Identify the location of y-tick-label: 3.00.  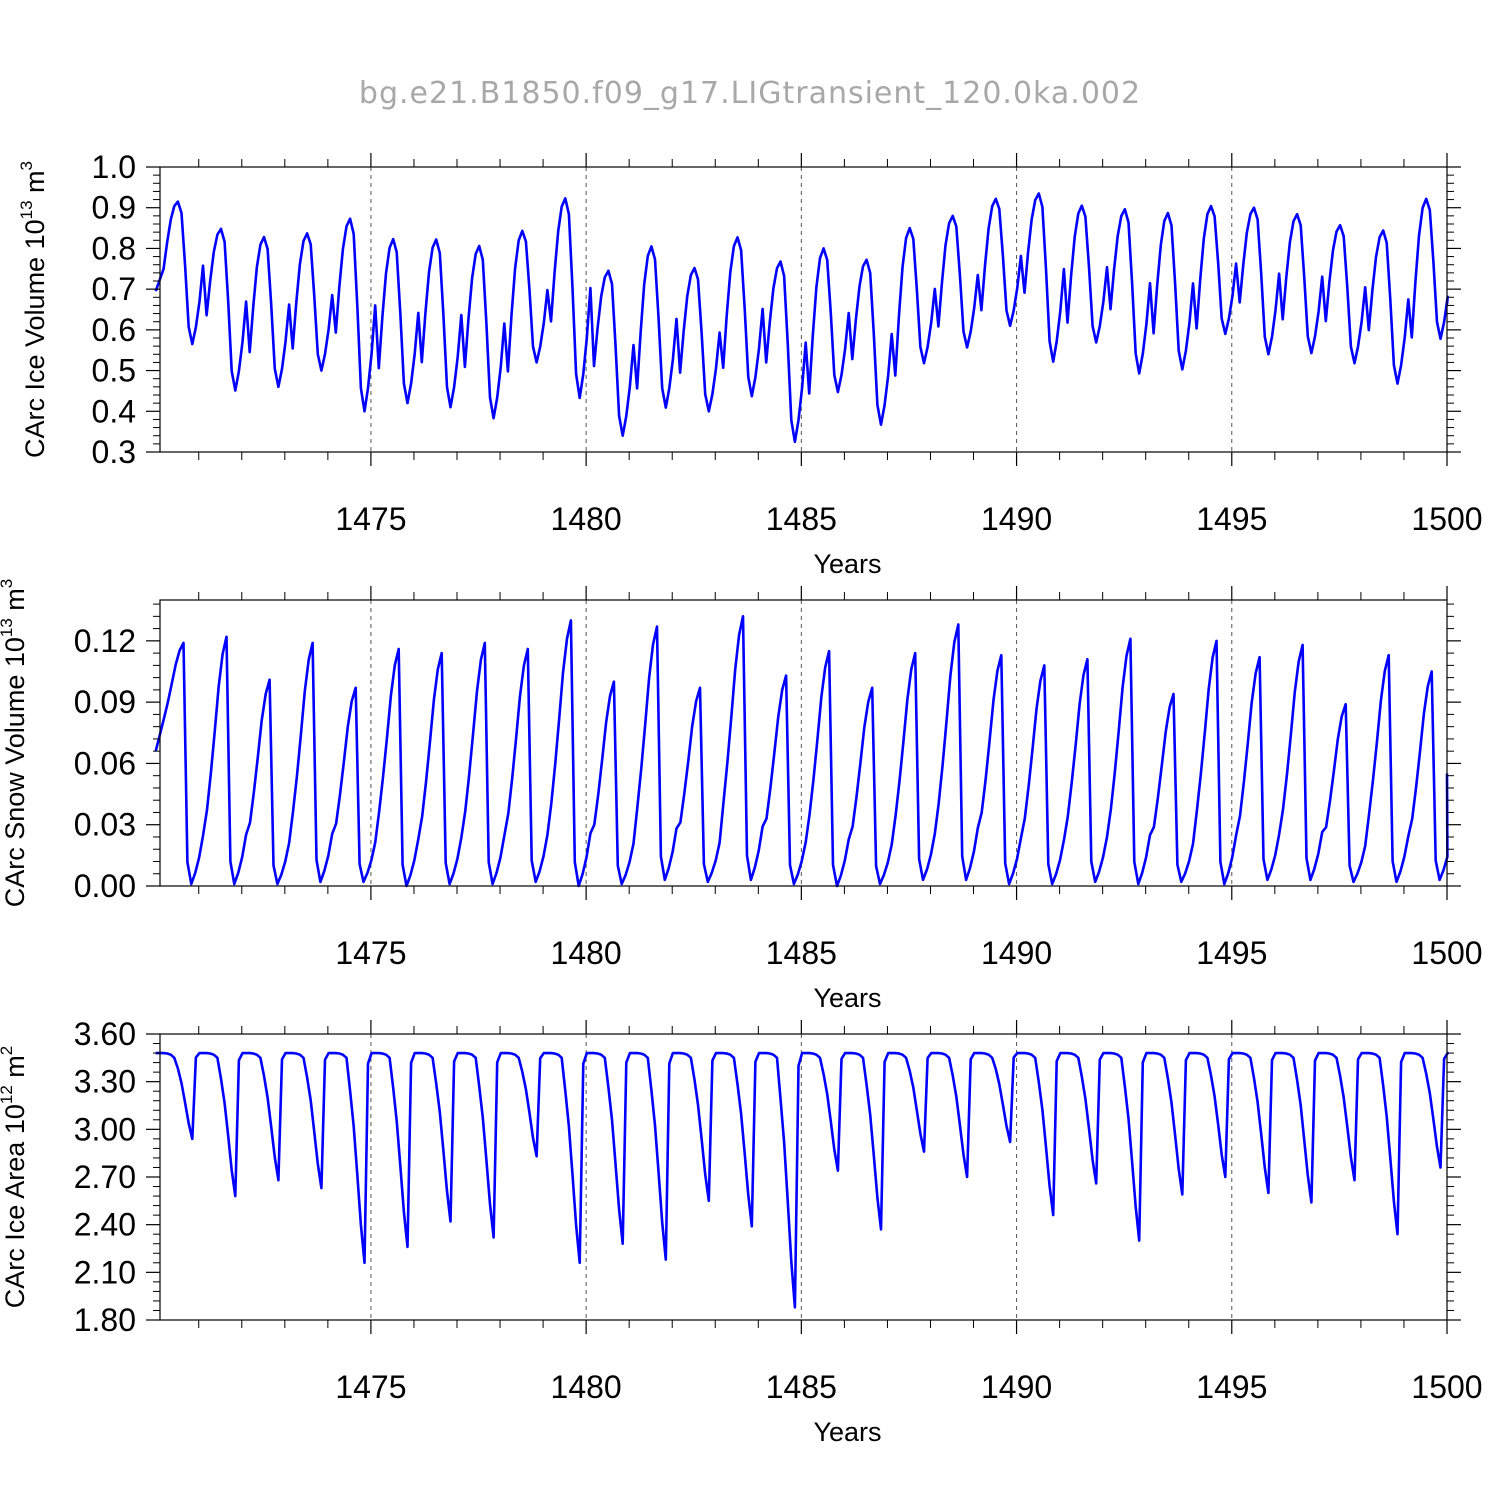
(105, 1129).